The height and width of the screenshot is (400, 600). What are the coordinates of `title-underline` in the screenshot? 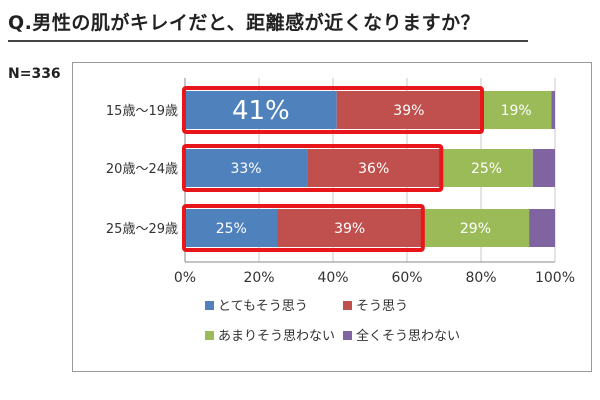 It's located at (268, 41).